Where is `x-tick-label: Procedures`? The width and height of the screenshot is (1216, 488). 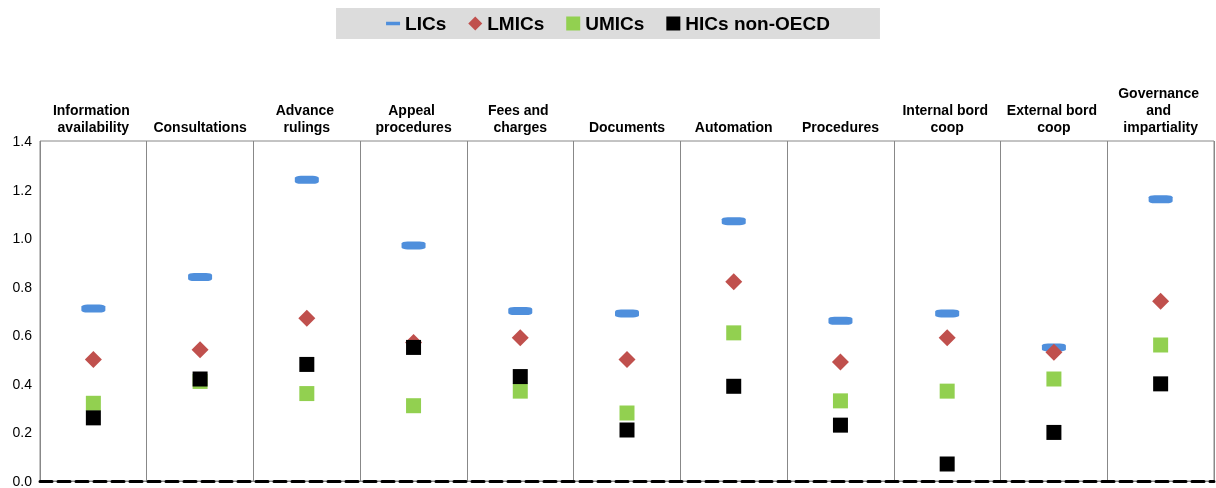 x-tick-label: Procedures is located at coordinates (840, 126).